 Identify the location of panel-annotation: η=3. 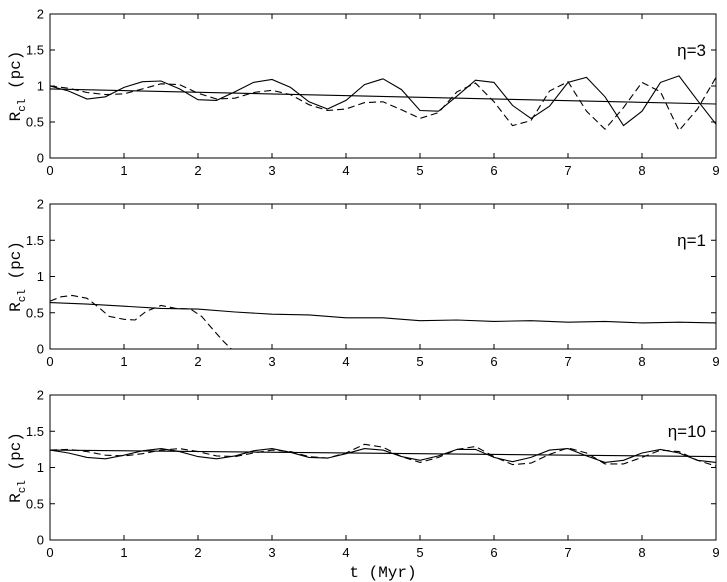
(691, 50).